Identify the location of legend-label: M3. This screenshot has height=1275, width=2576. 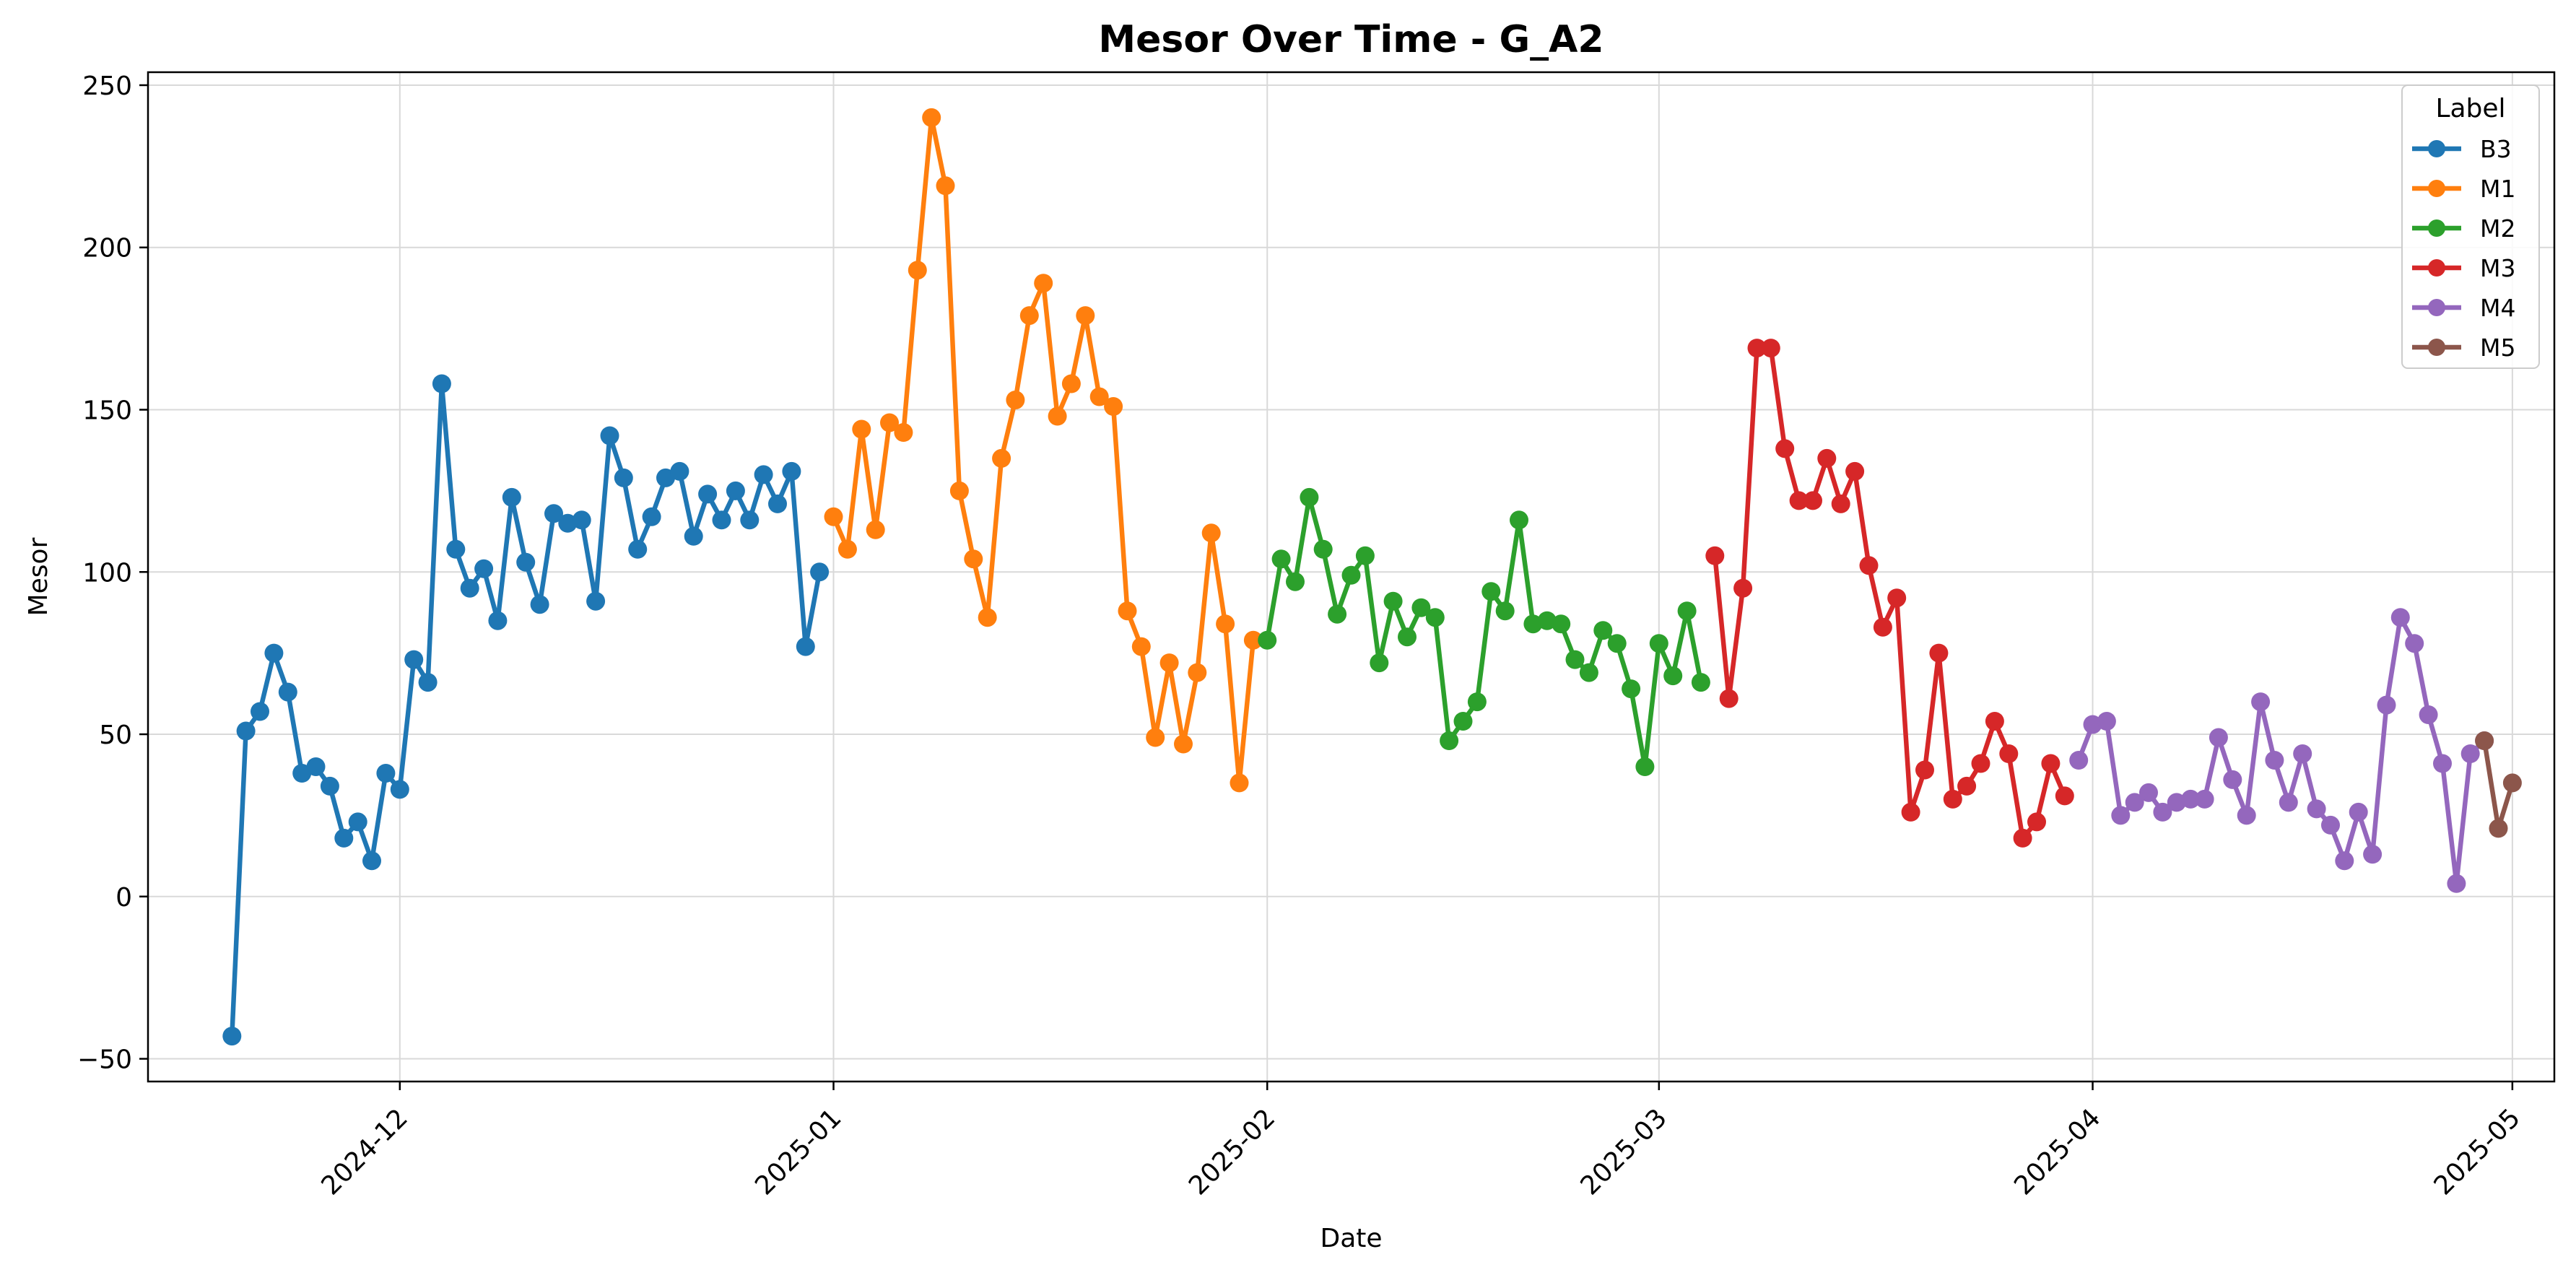
(2497, 268).